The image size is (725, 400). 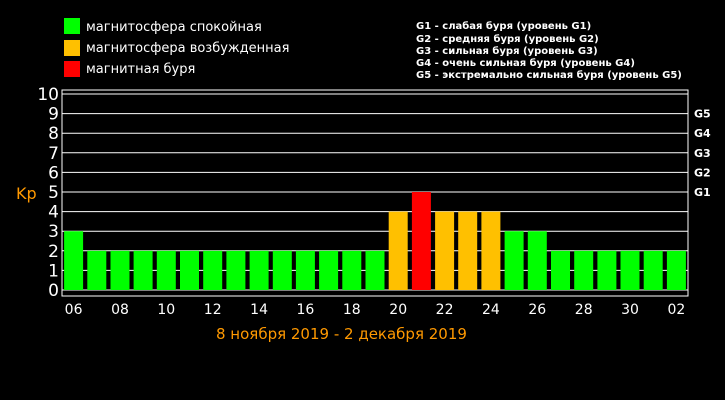 I want to click on legend-label-storm: магнитная буря, so click(x=140, y=69).